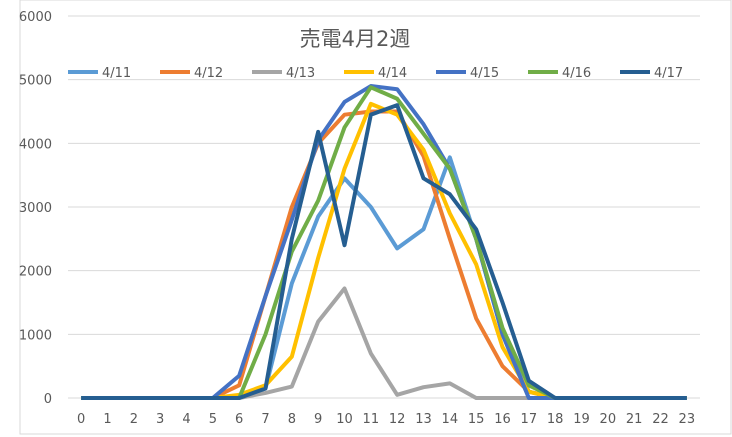 The height and width of the screenshot is (437, 732). What do you see at coordinates (116, 73) in the screenshot?
I see `legend-label: 4/11` at bounding box center [116, 73].